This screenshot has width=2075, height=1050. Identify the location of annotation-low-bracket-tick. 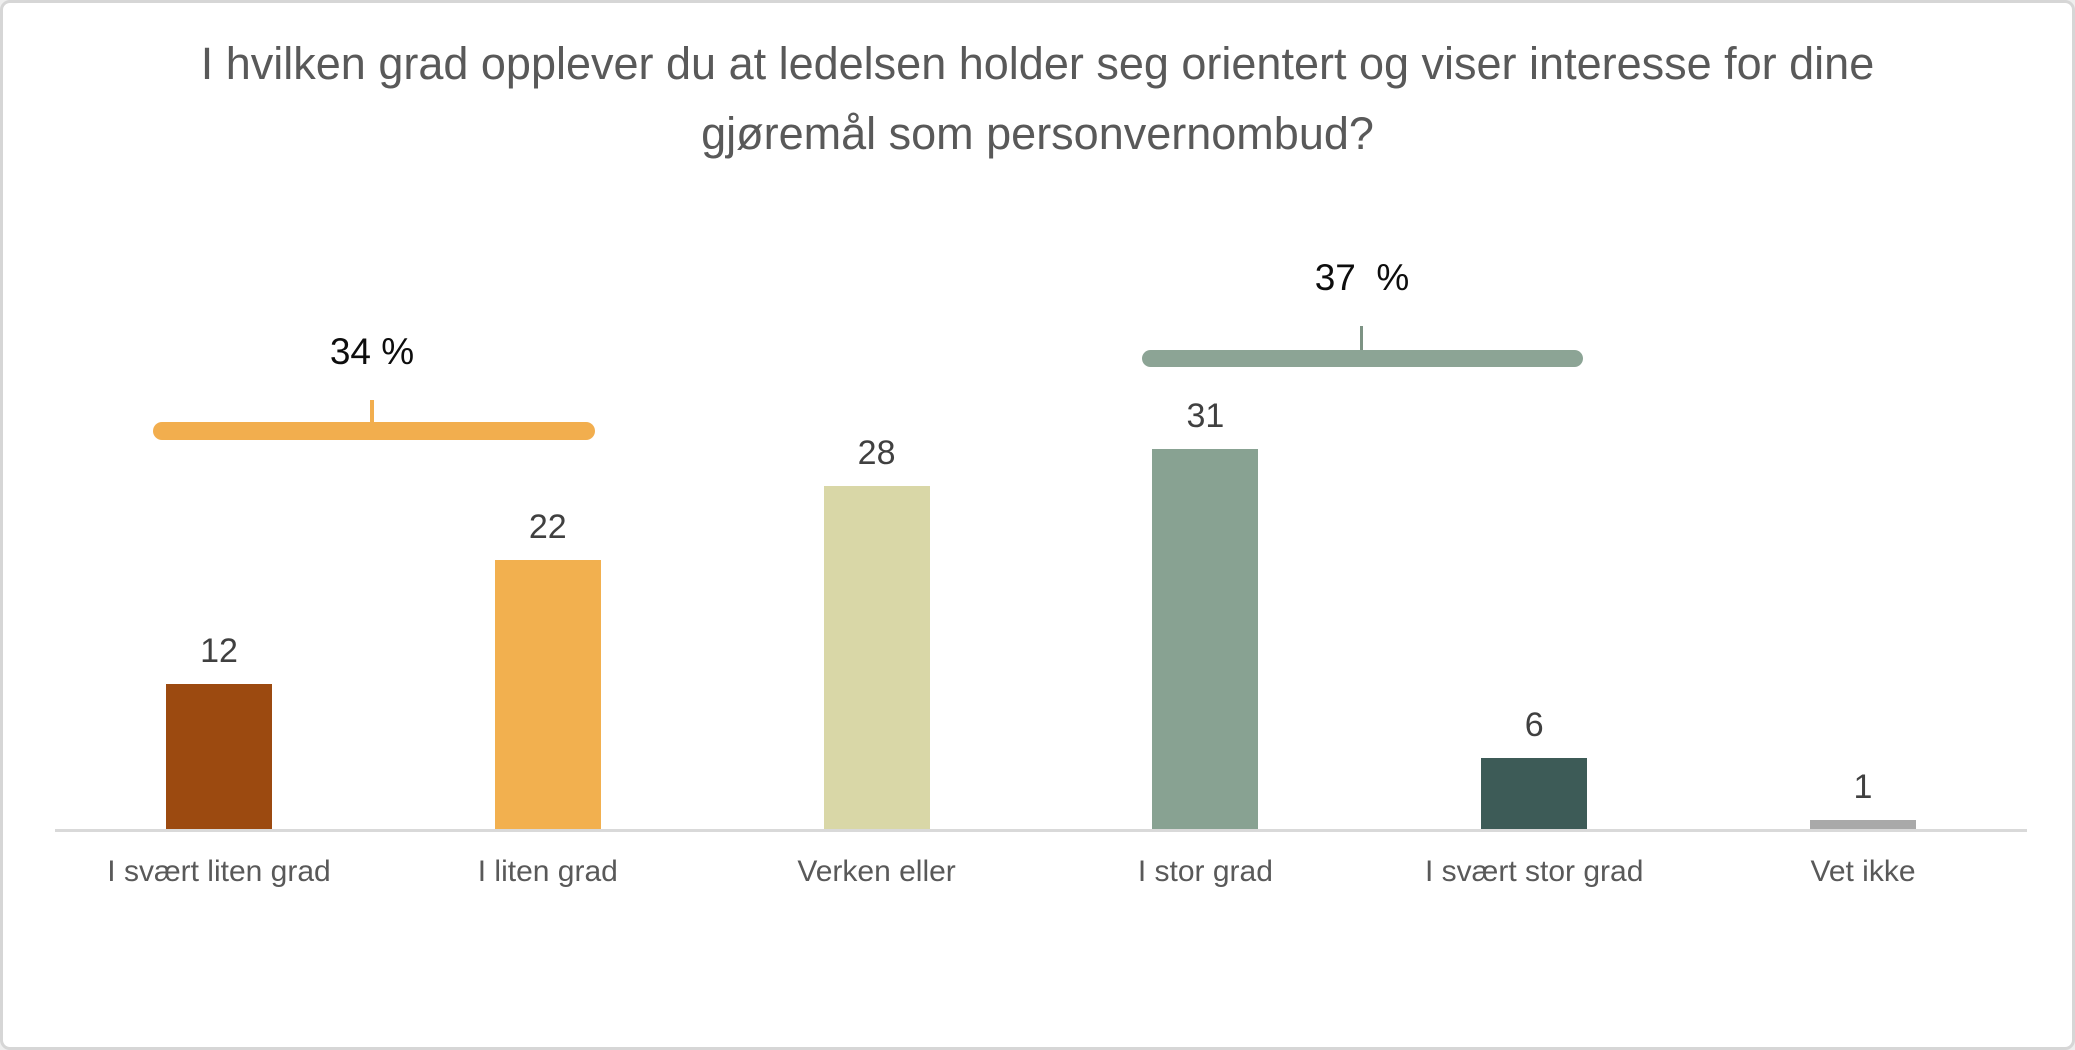
(372, 412).